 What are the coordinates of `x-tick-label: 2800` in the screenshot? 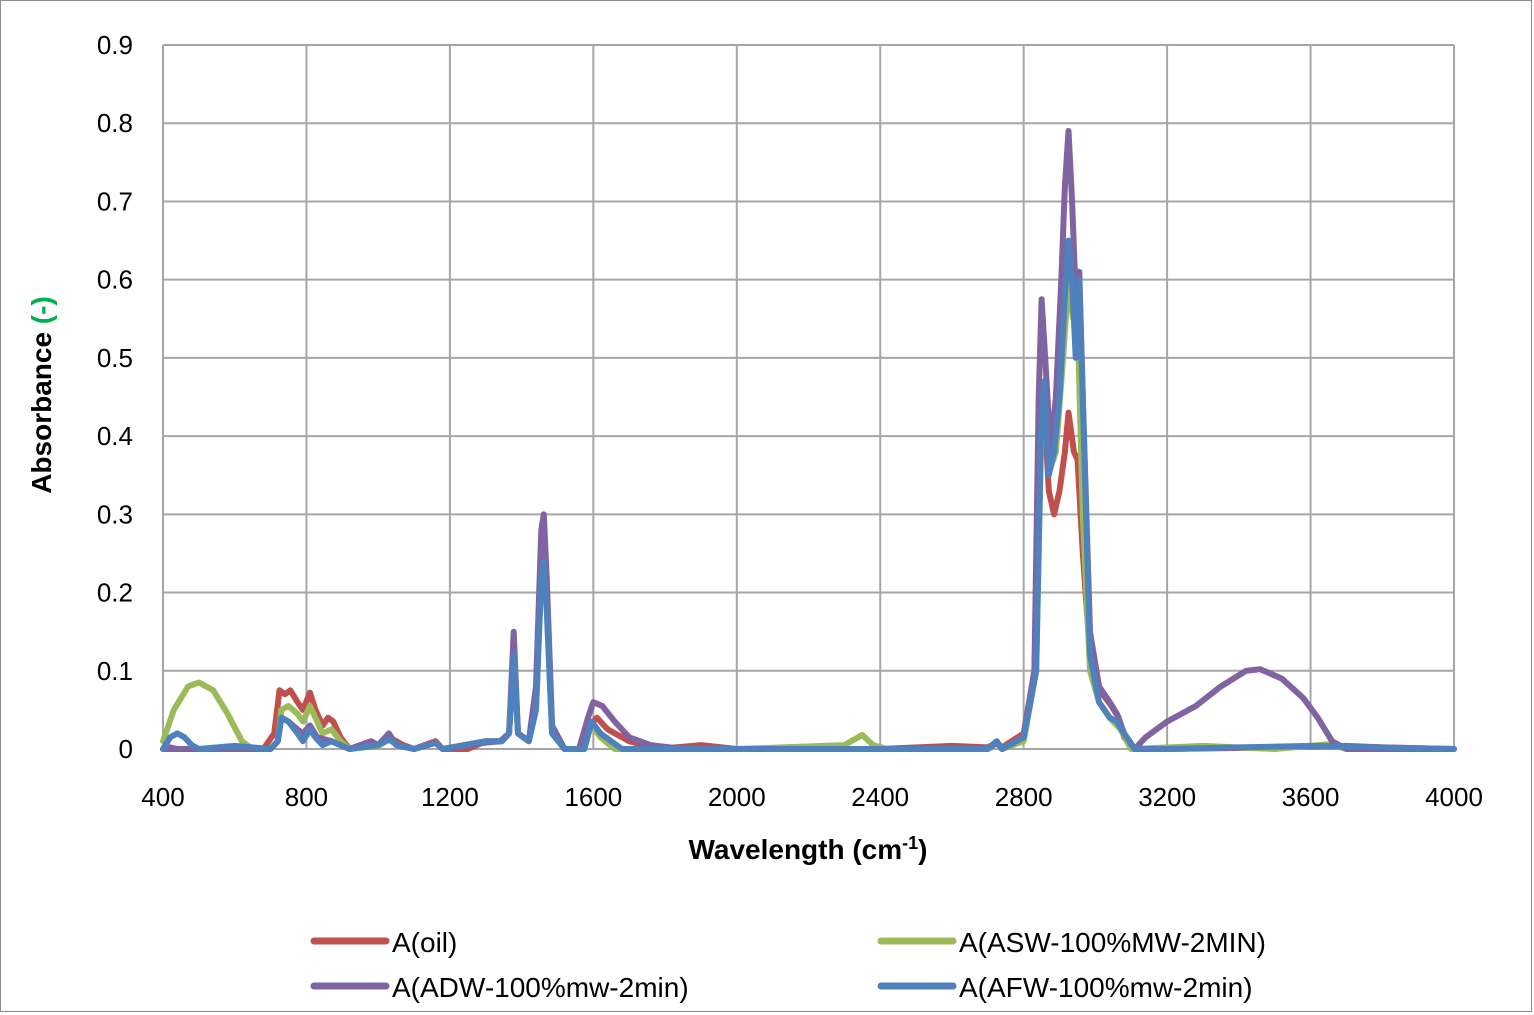 It's located at (1024, 797).